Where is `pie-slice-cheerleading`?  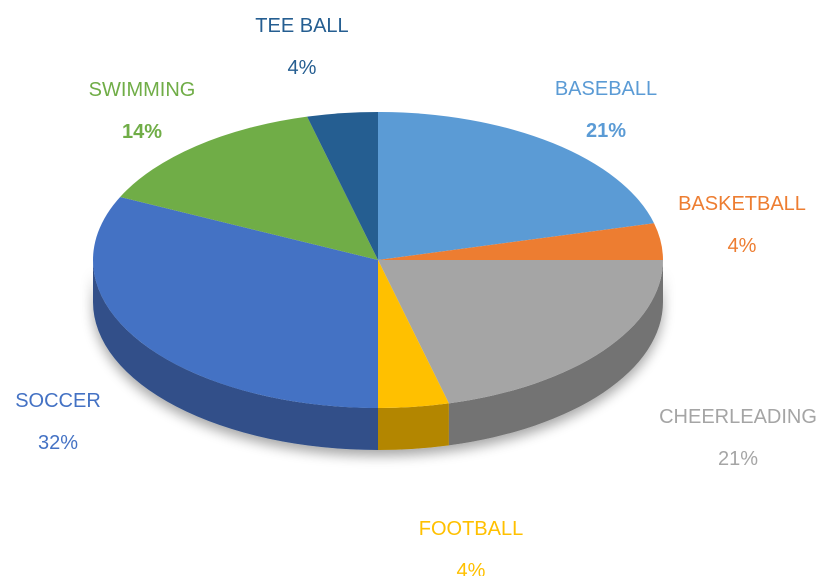 pie-slice-cheerleading is located at coordinates (520, 332).